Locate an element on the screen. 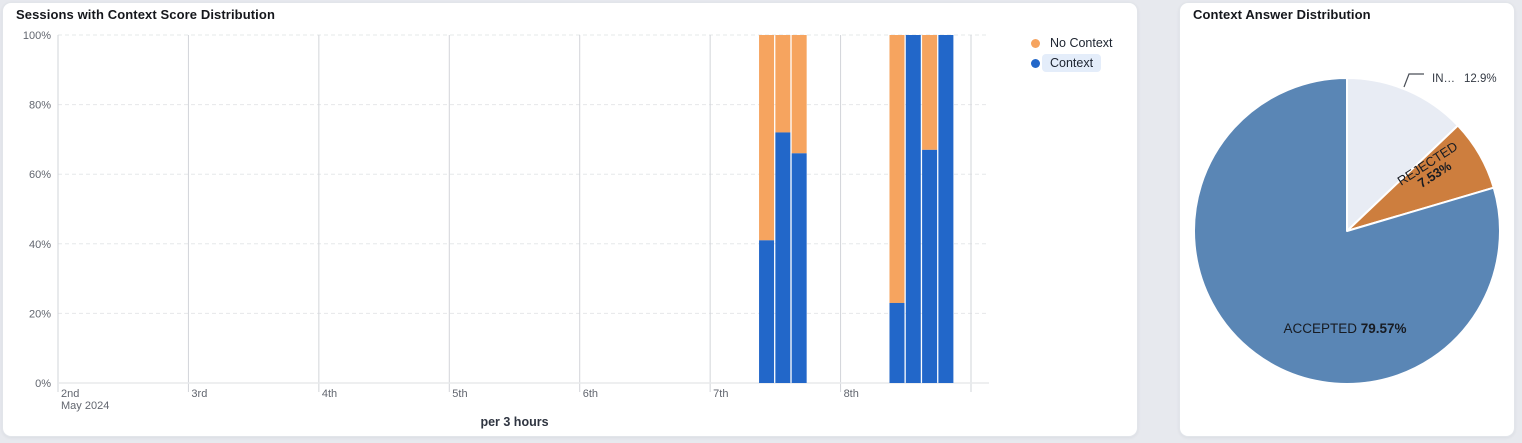 This screenshot has width=1522, height=443. pie-label-leader-line is located at coordinates (1413, 80).